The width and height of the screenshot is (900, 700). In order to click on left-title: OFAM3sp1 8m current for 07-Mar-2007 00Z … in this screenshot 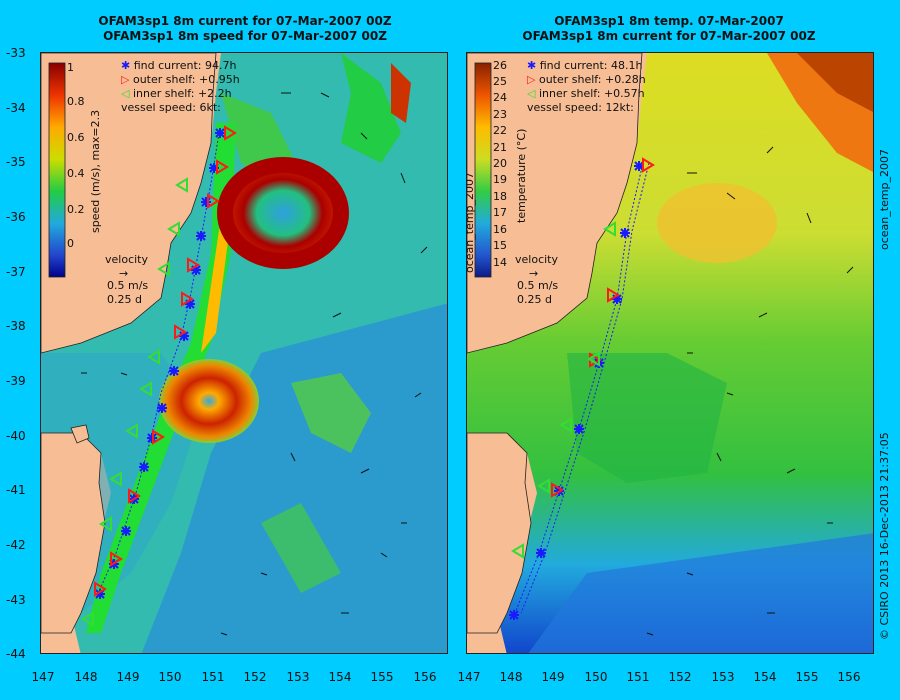, I will do `click(245, 29)`.